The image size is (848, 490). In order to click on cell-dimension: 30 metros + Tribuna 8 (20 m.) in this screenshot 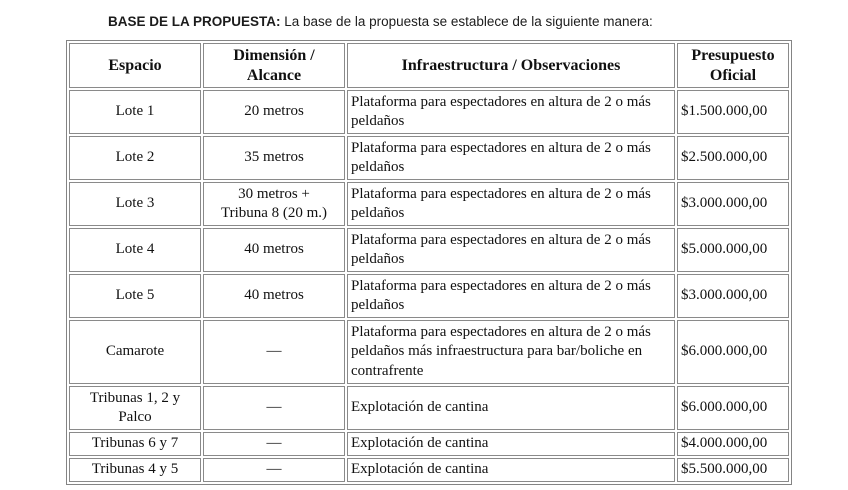, I will do `click(274, 204)`.